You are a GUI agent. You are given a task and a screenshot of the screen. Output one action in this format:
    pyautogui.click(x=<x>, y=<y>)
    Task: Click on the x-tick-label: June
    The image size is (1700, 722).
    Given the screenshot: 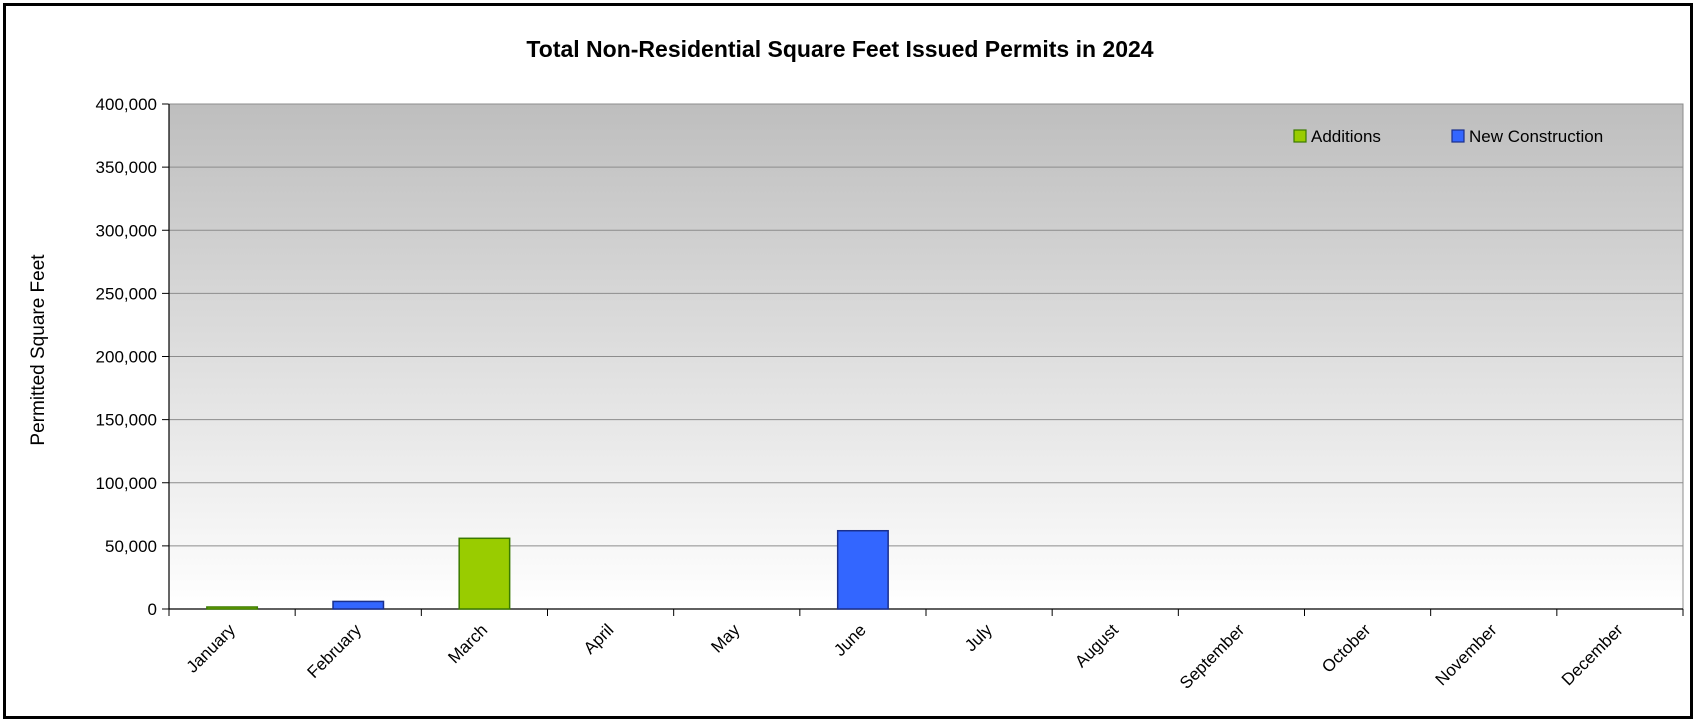 What is the action you would take?
    pyautogui.click(x=850, y=640)
    